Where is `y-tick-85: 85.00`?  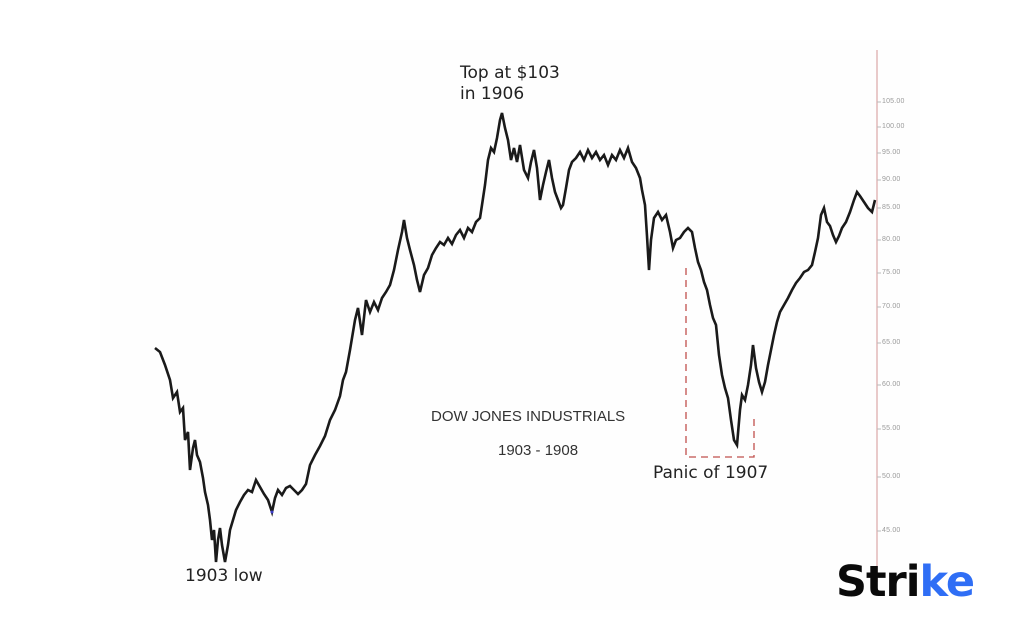 y-tick-85: 85.00 is located at coordinates (891, 207).